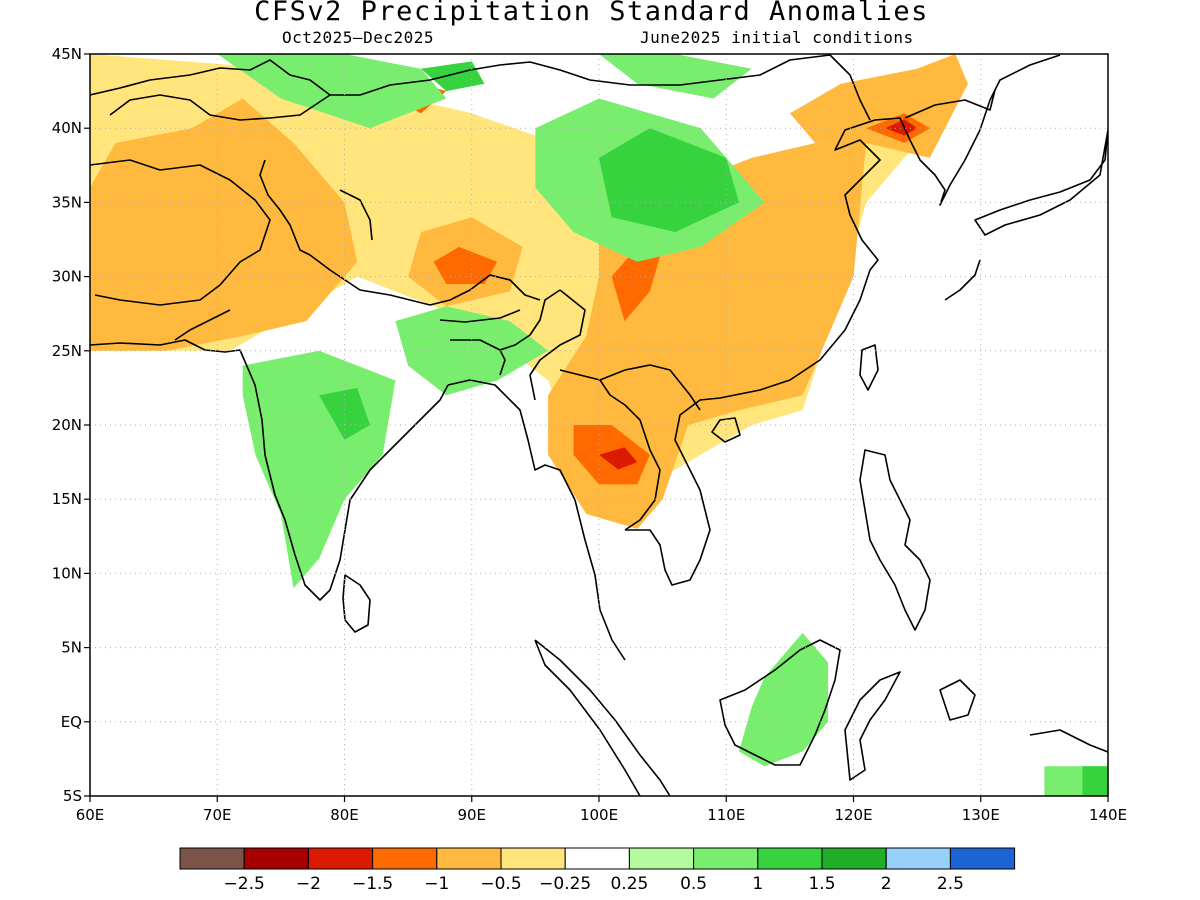  What do you see at coordinates (853, 815) in the screenshot?
I see `lon-tick-label: 120E` at bounding box center [853, 815].